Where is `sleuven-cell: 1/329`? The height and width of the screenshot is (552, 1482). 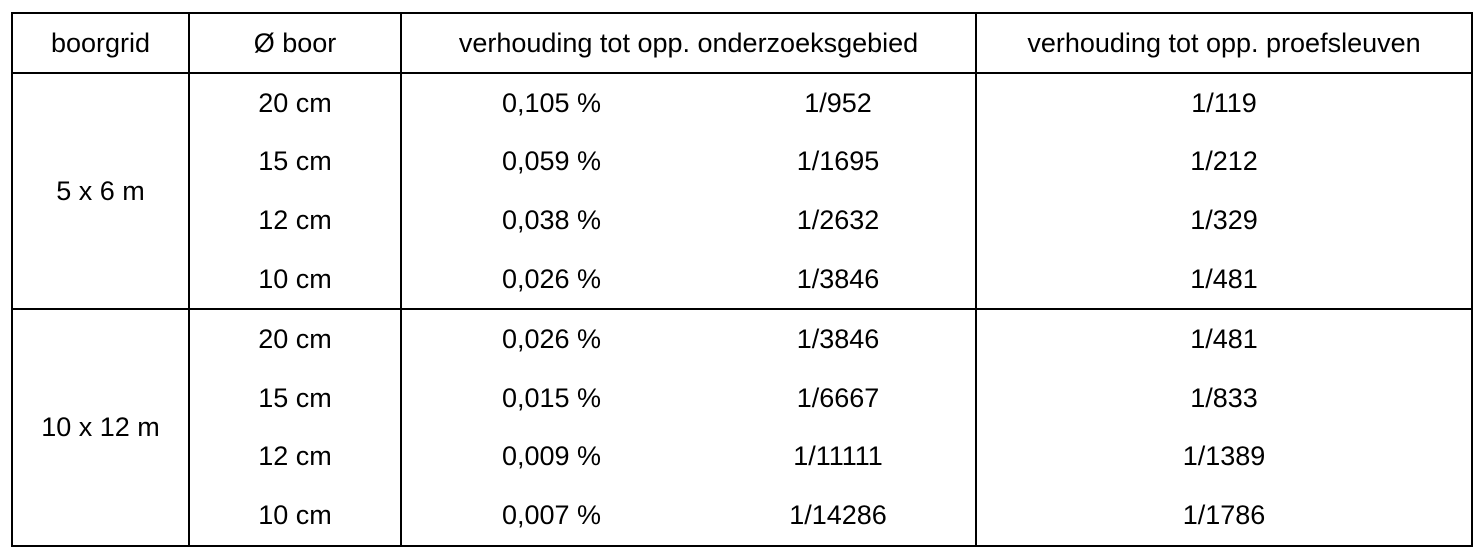
sleuven-cell: 1/329 is located at coordinates (1224, 219).